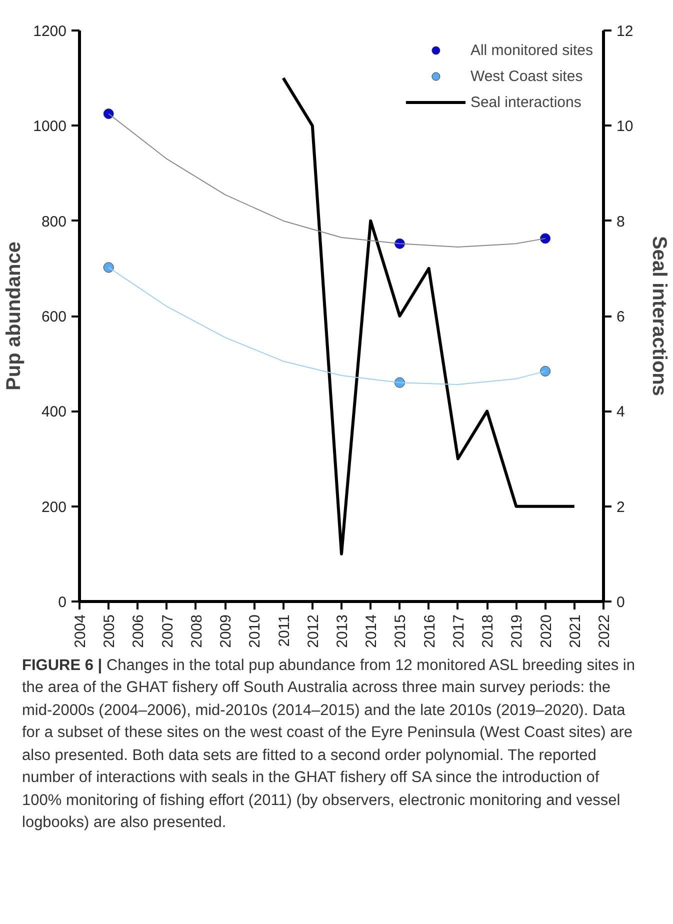  I want to click on y2-tick-label: 12, so click(625, 31).